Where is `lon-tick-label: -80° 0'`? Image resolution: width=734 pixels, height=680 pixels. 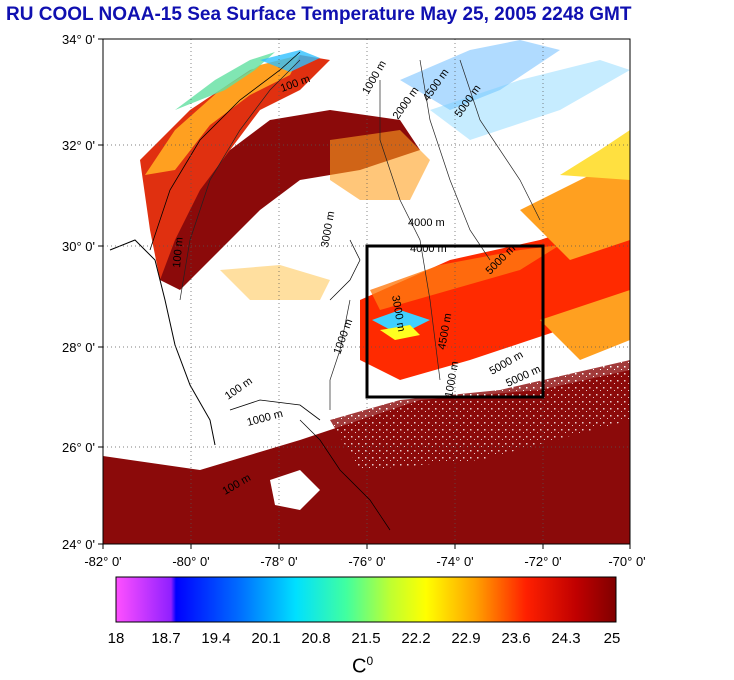 lon-tick-label: -80° 0' is located at coordinates (190, 561).